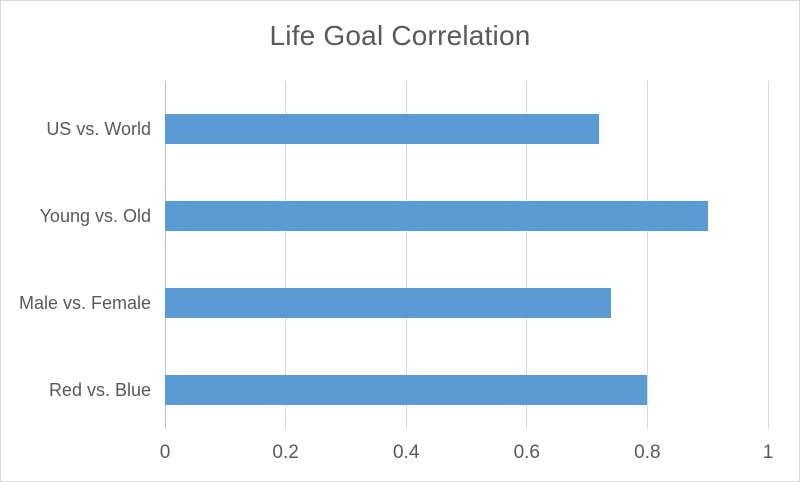  Describe the element at coordinates (98, 128) in the screenshot. I see `category-label-us-vs-world: US vs. World` at that location.